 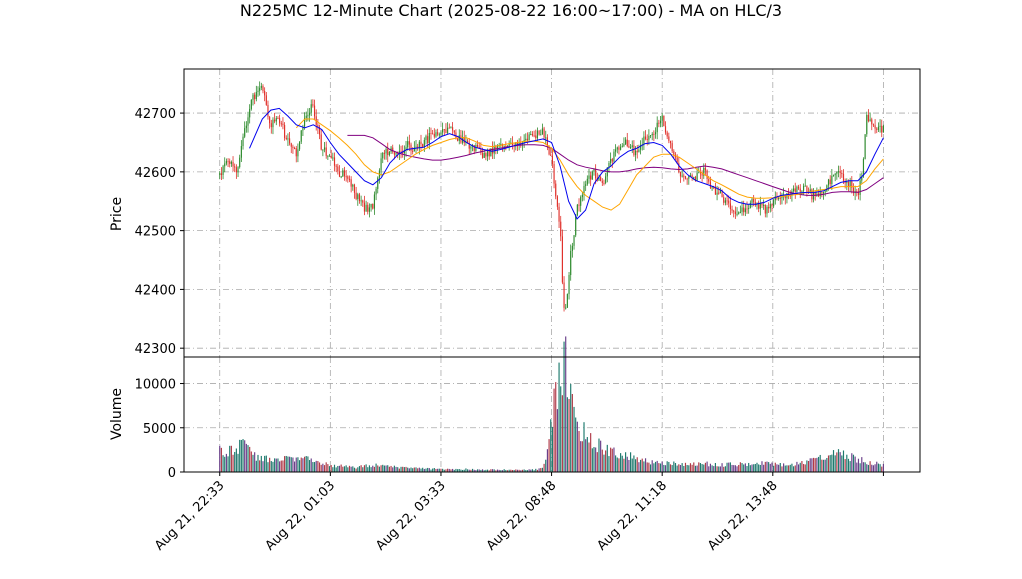 What do you see at coordinates (411, 516) in the screenshot?
I see `x-tick-label: Aug 22, 03:33` at bounding box center [411, 516].